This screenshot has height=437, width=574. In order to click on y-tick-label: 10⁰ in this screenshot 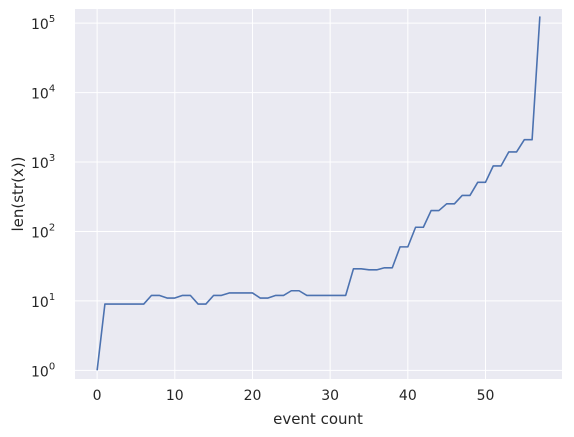, I will do `click(43, 370)`.